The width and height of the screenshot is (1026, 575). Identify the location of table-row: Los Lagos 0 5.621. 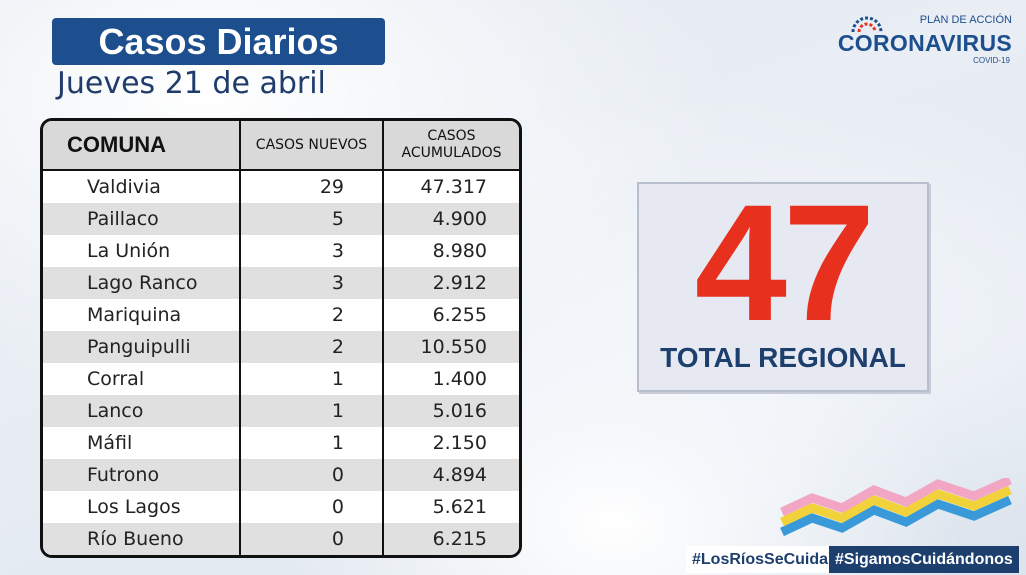
(281, 506).